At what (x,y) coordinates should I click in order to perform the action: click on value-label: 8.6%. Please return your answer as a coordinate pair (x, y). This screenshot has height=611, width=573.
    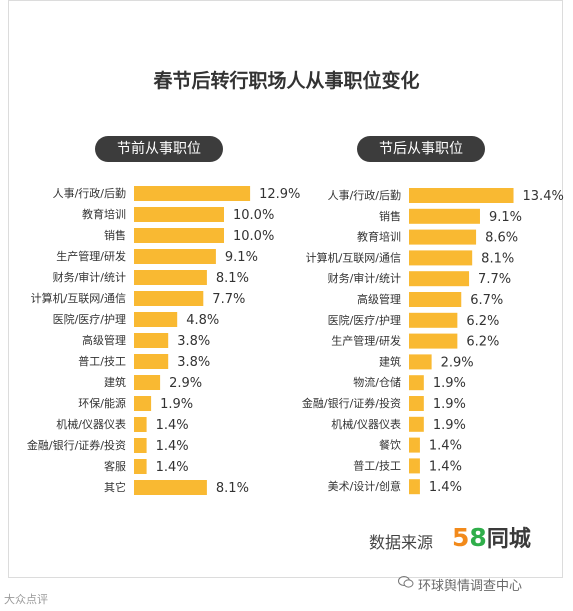
    Looking at the image, I should click on (501, 238).